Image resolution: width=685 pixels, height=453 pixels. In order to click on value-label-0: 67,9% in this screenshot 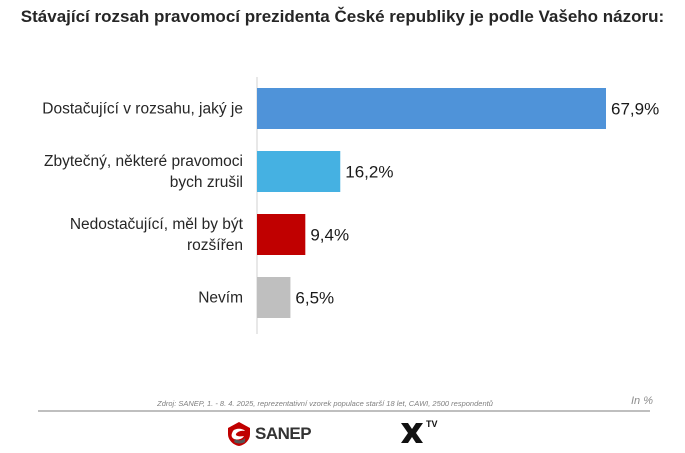, I will do `click(635, 109)`.